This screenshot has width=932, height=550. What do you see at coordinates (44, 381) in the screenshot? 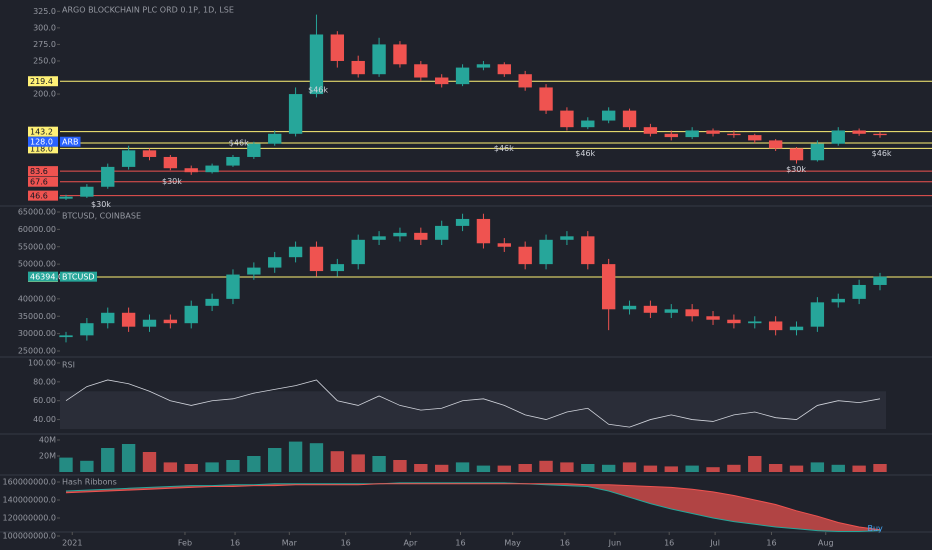
I see `y-tick-label: 80.00` at bounding box center [44, 381].